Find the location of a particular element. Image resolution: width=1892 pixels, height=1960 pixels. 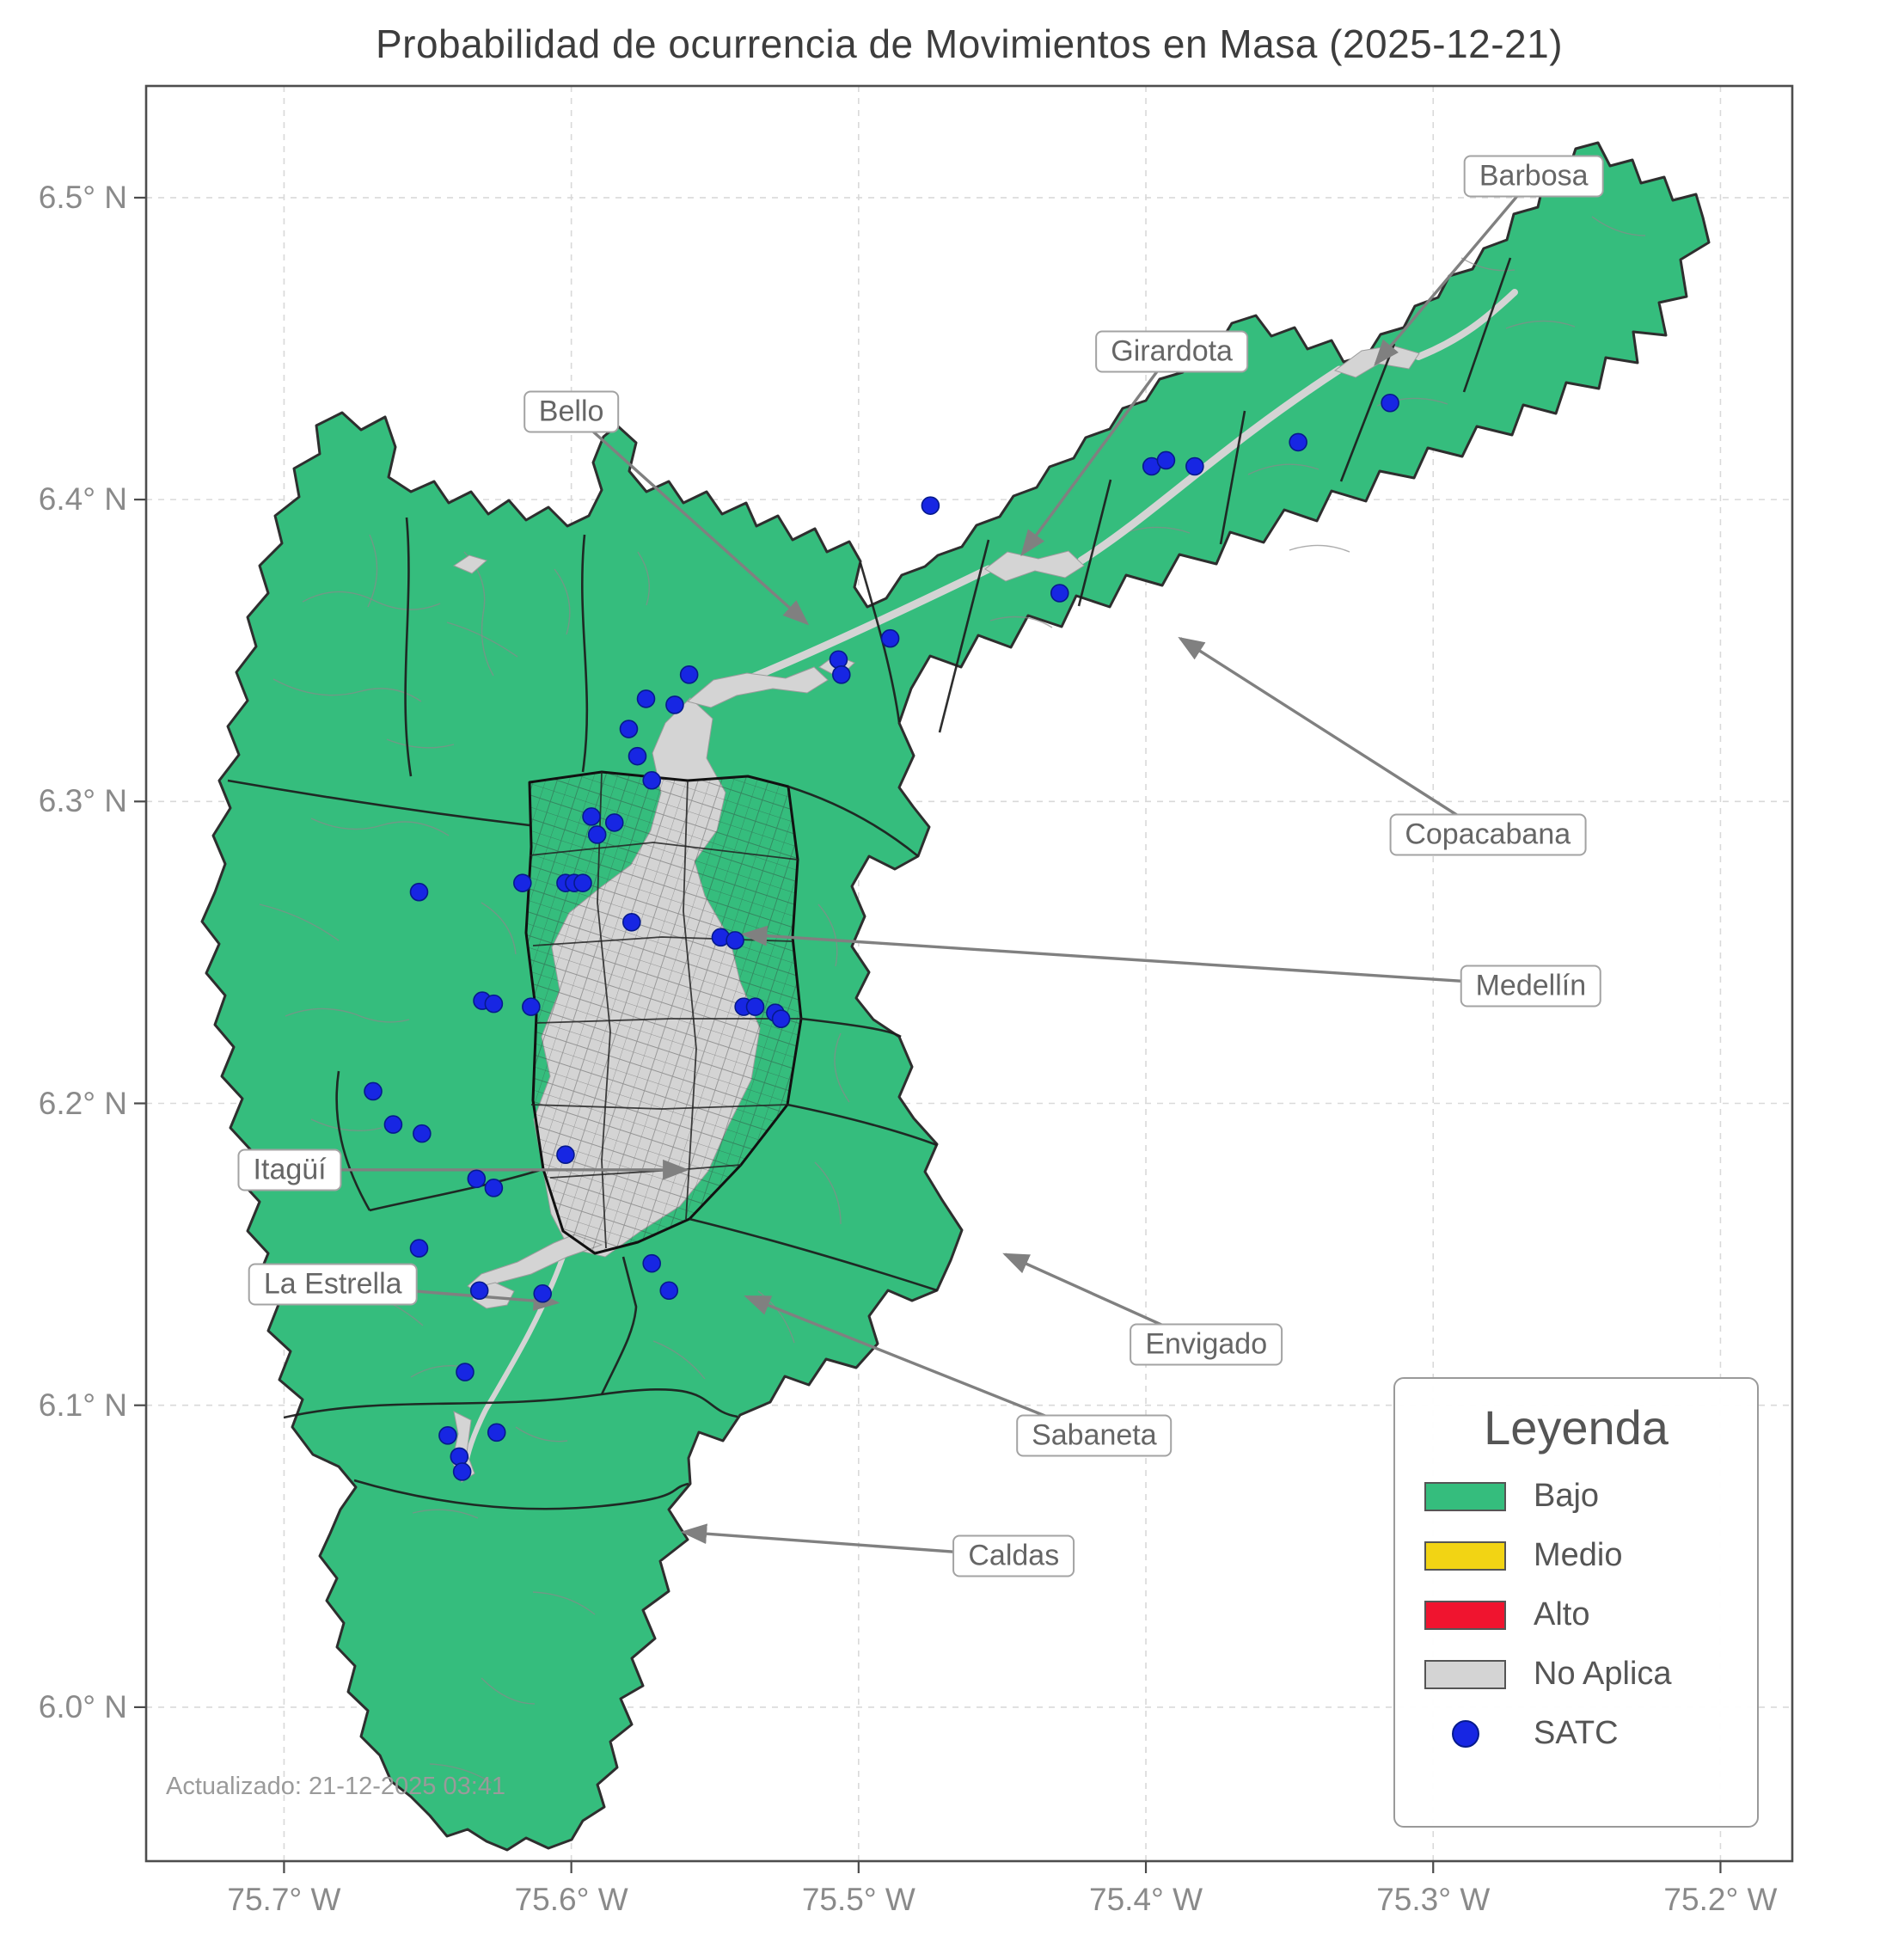

x-tick-label: 75.6° W is located at coordinates (571, 1899).